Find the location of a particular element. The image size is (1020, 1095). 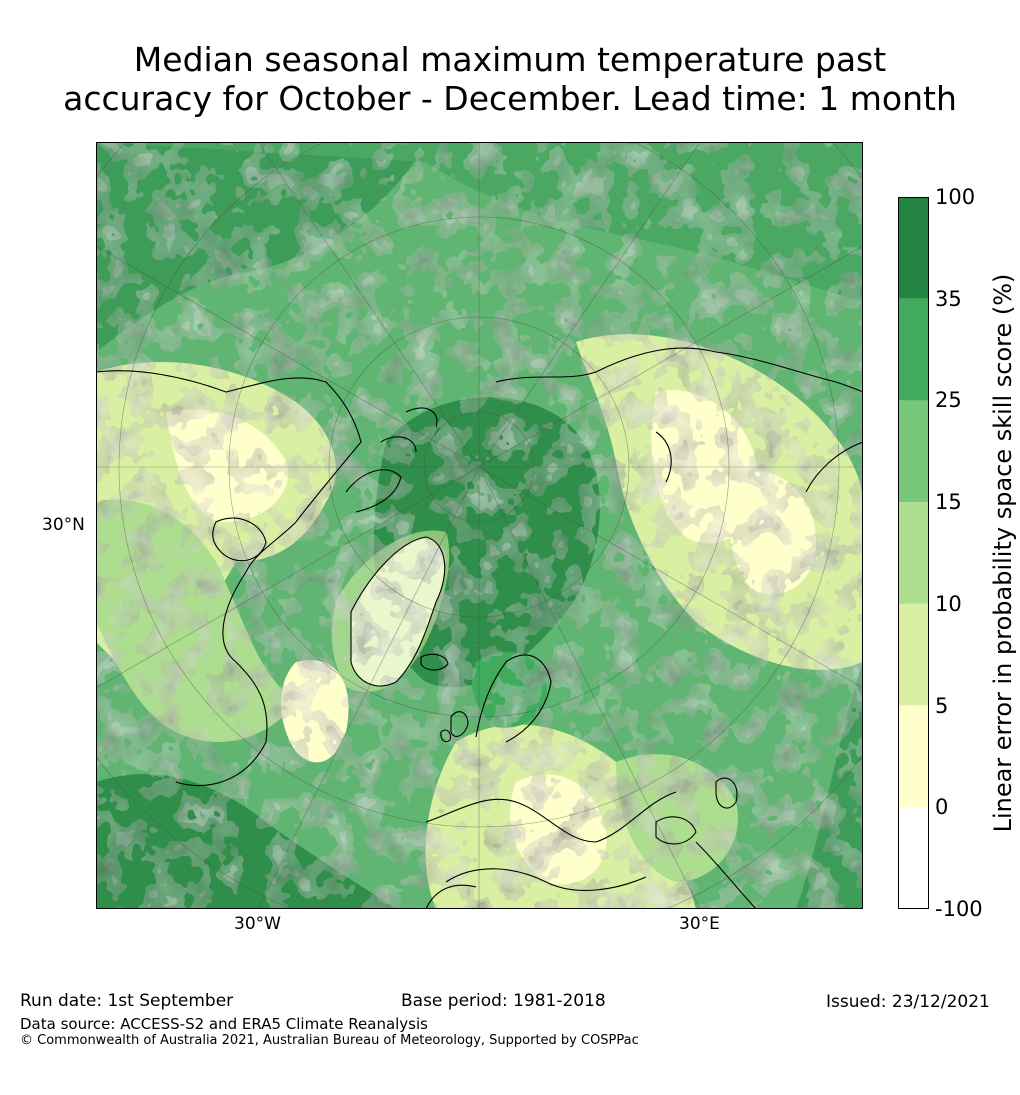

base-period: Base period: 1981-2018 is located at coordinates (503, 1001).